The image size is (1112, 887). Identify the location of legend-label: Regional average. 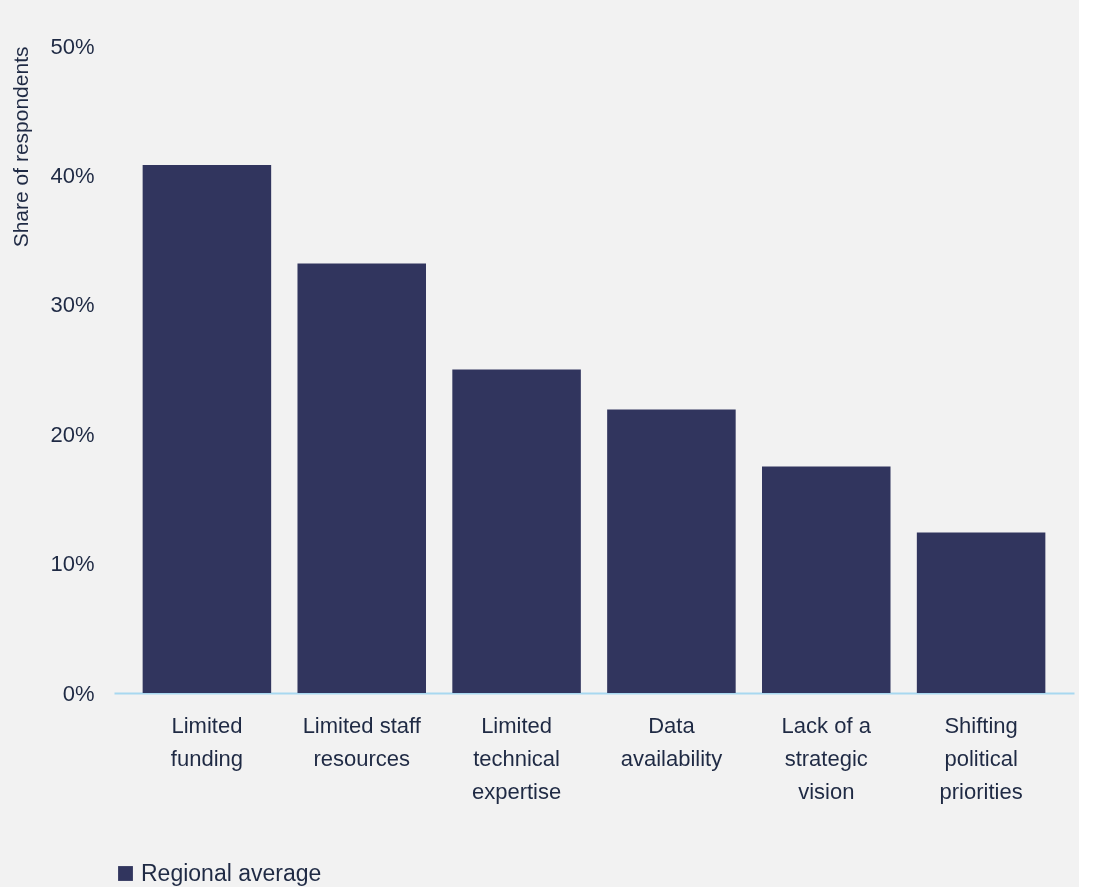
(231, 872).